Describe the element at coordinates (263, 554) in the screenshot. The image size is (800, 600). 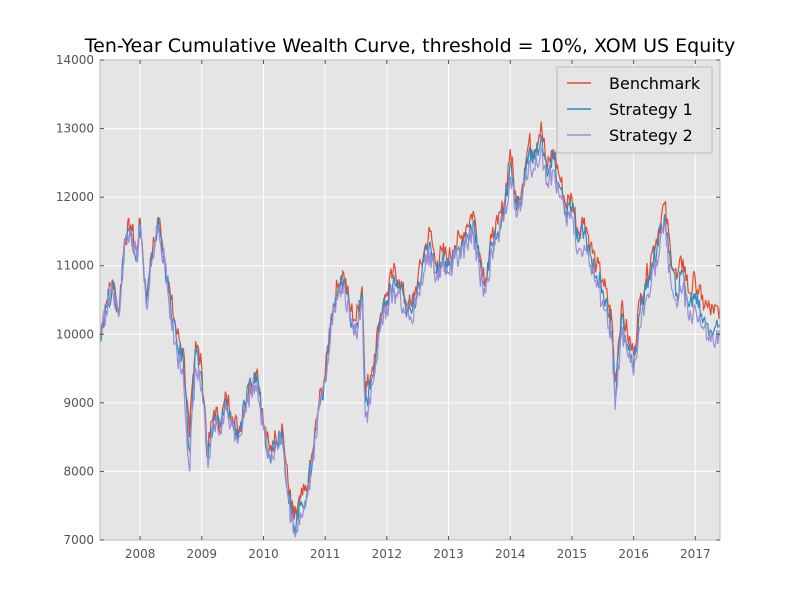
I see `x-tick-label: 2010` at that location.